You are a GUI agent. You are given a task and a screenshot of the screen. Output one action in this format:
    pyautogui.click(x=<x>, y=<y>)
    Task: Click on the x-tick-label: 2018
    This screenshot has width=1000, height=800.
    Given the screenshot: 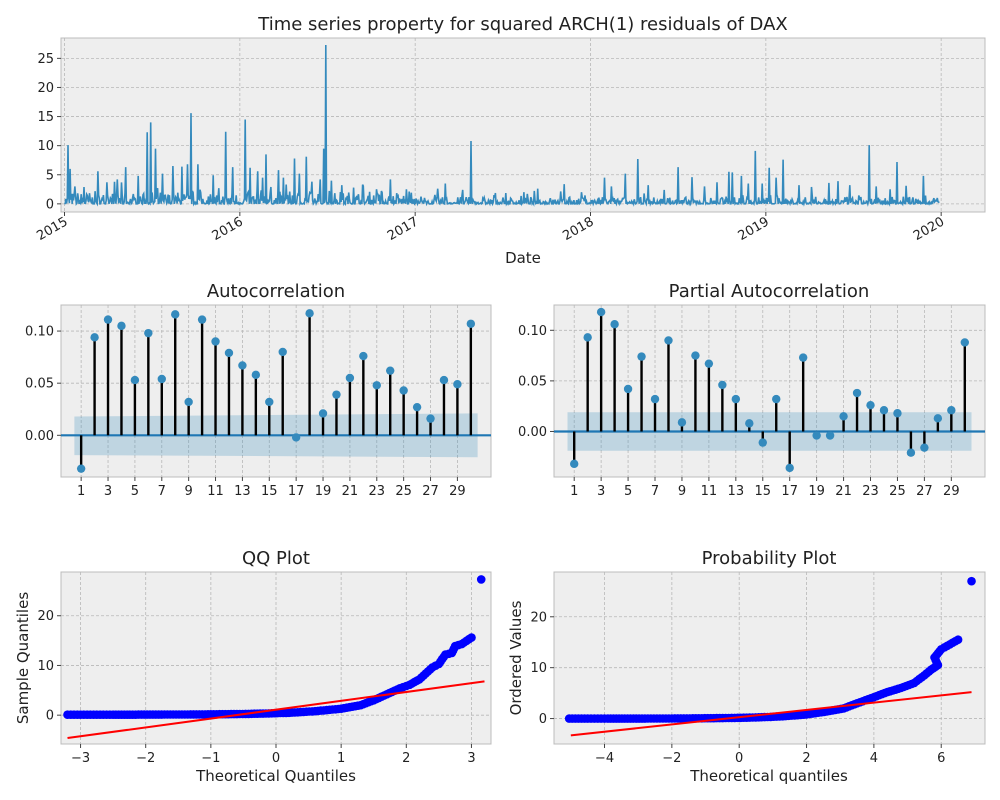 What is the action you would take?
    pyautogui.click(x=578, y=229)
    